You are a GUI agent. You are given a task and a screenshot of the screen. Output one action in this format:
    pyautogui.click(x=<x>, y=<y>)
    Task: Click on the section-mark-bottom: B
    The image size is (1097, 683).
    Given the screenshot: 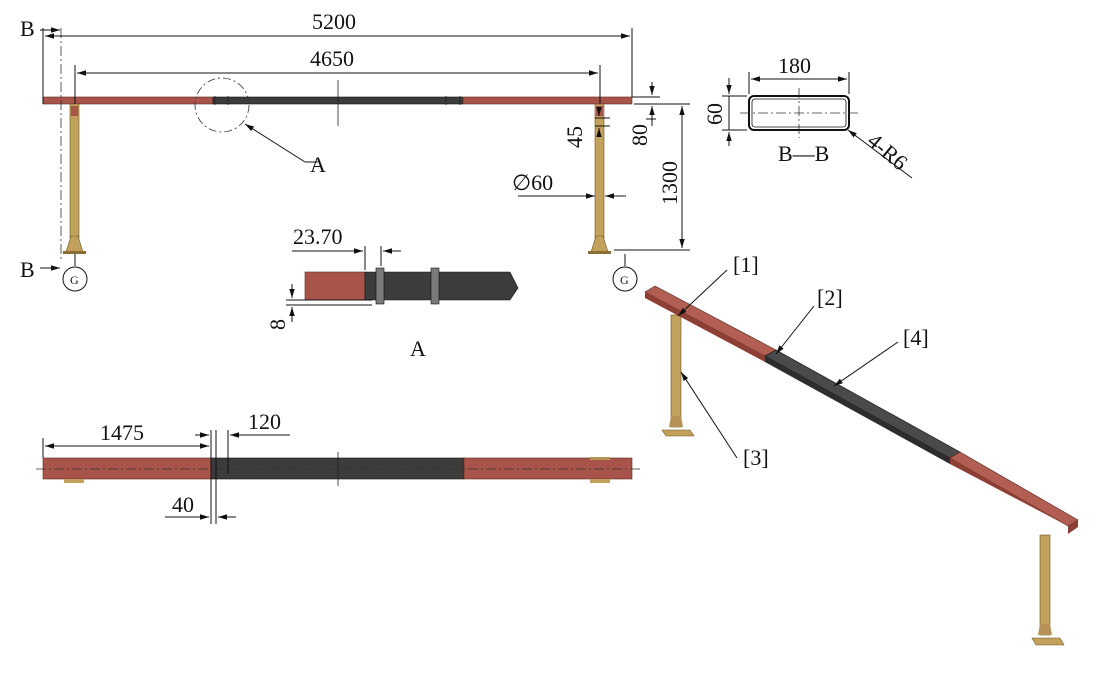 What is the action you would take?
    pyautogui.click(x=27, y=269)
    